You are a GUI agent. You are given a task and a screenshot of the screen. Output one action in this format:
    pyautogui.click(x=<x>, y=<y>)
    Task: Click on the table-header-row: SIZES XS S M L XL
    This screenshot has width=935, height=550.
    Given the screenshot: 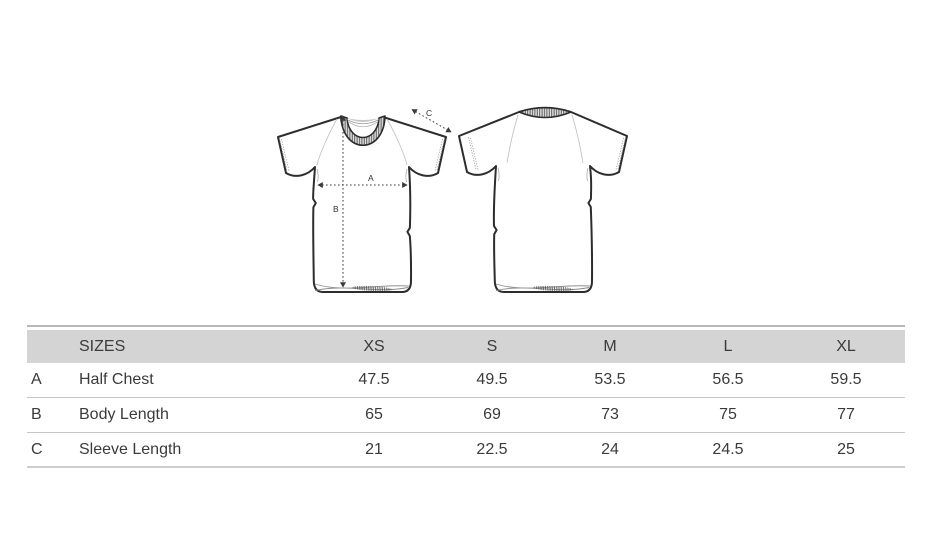 What is the action you would take?
    pyautogui.click(x=466, y=346)
    